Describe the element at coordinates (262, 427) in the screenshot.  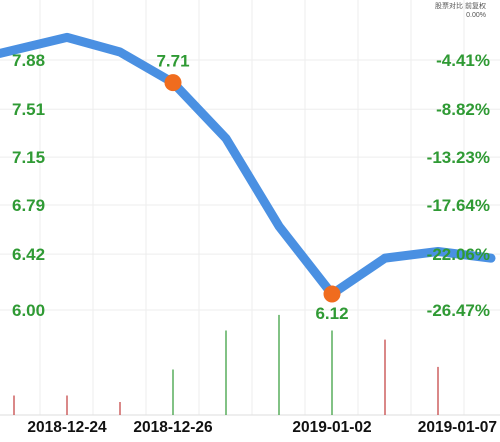
I see `x-axis-ticks: 2018-12-24 2018-12-26 2019-01-02 2019-01-07` at that location.